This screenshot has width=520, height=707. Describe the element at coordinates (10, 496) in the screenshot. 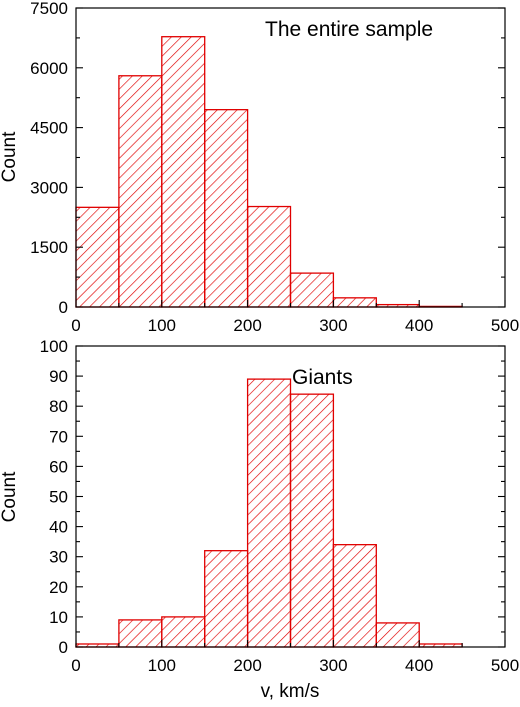

I see `y-axis-label-bottom: Count` at that location.